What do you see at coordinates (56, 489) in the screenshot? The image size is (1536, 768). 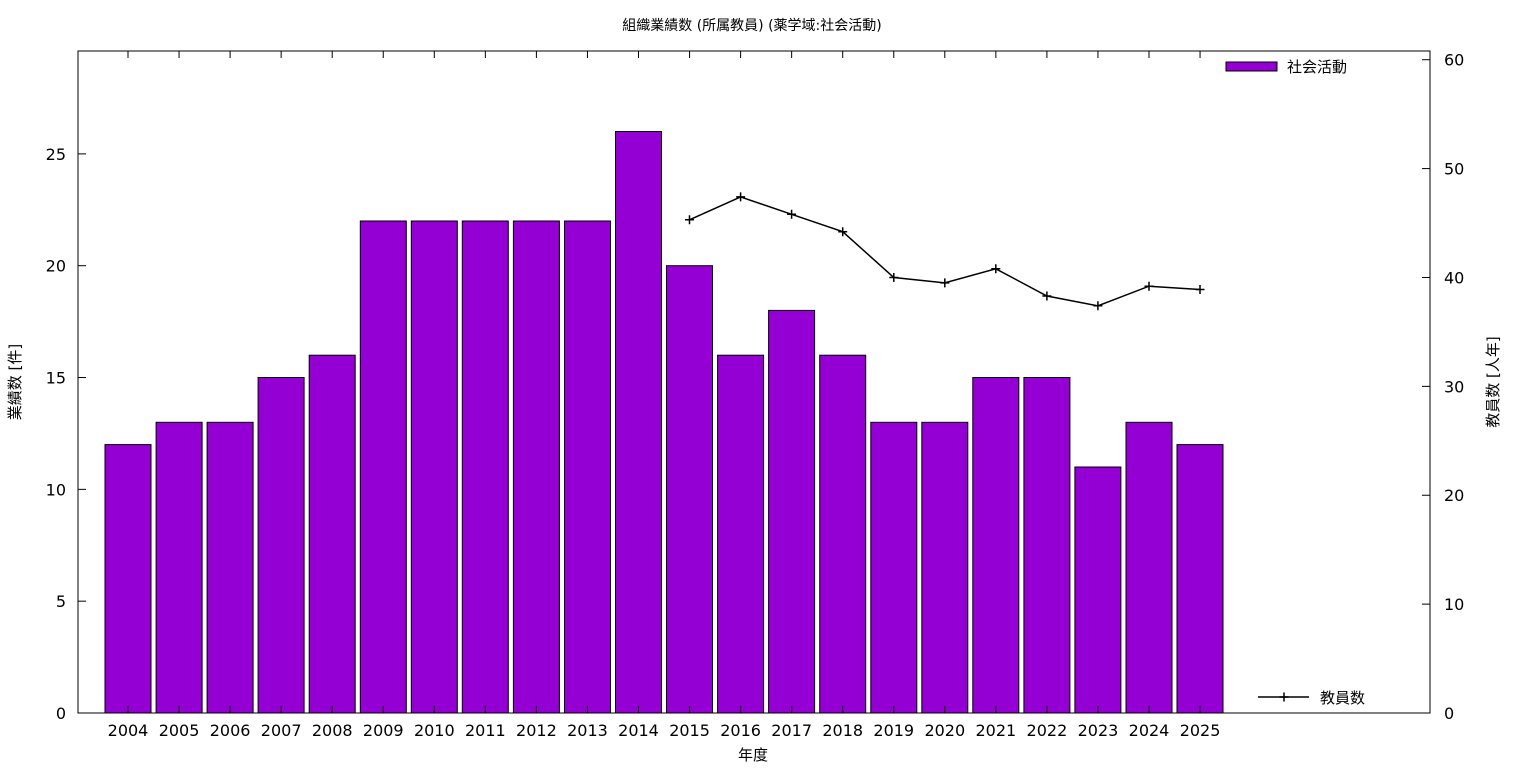 I see `y-tick-label: 10` at bounding box center [56, 489].